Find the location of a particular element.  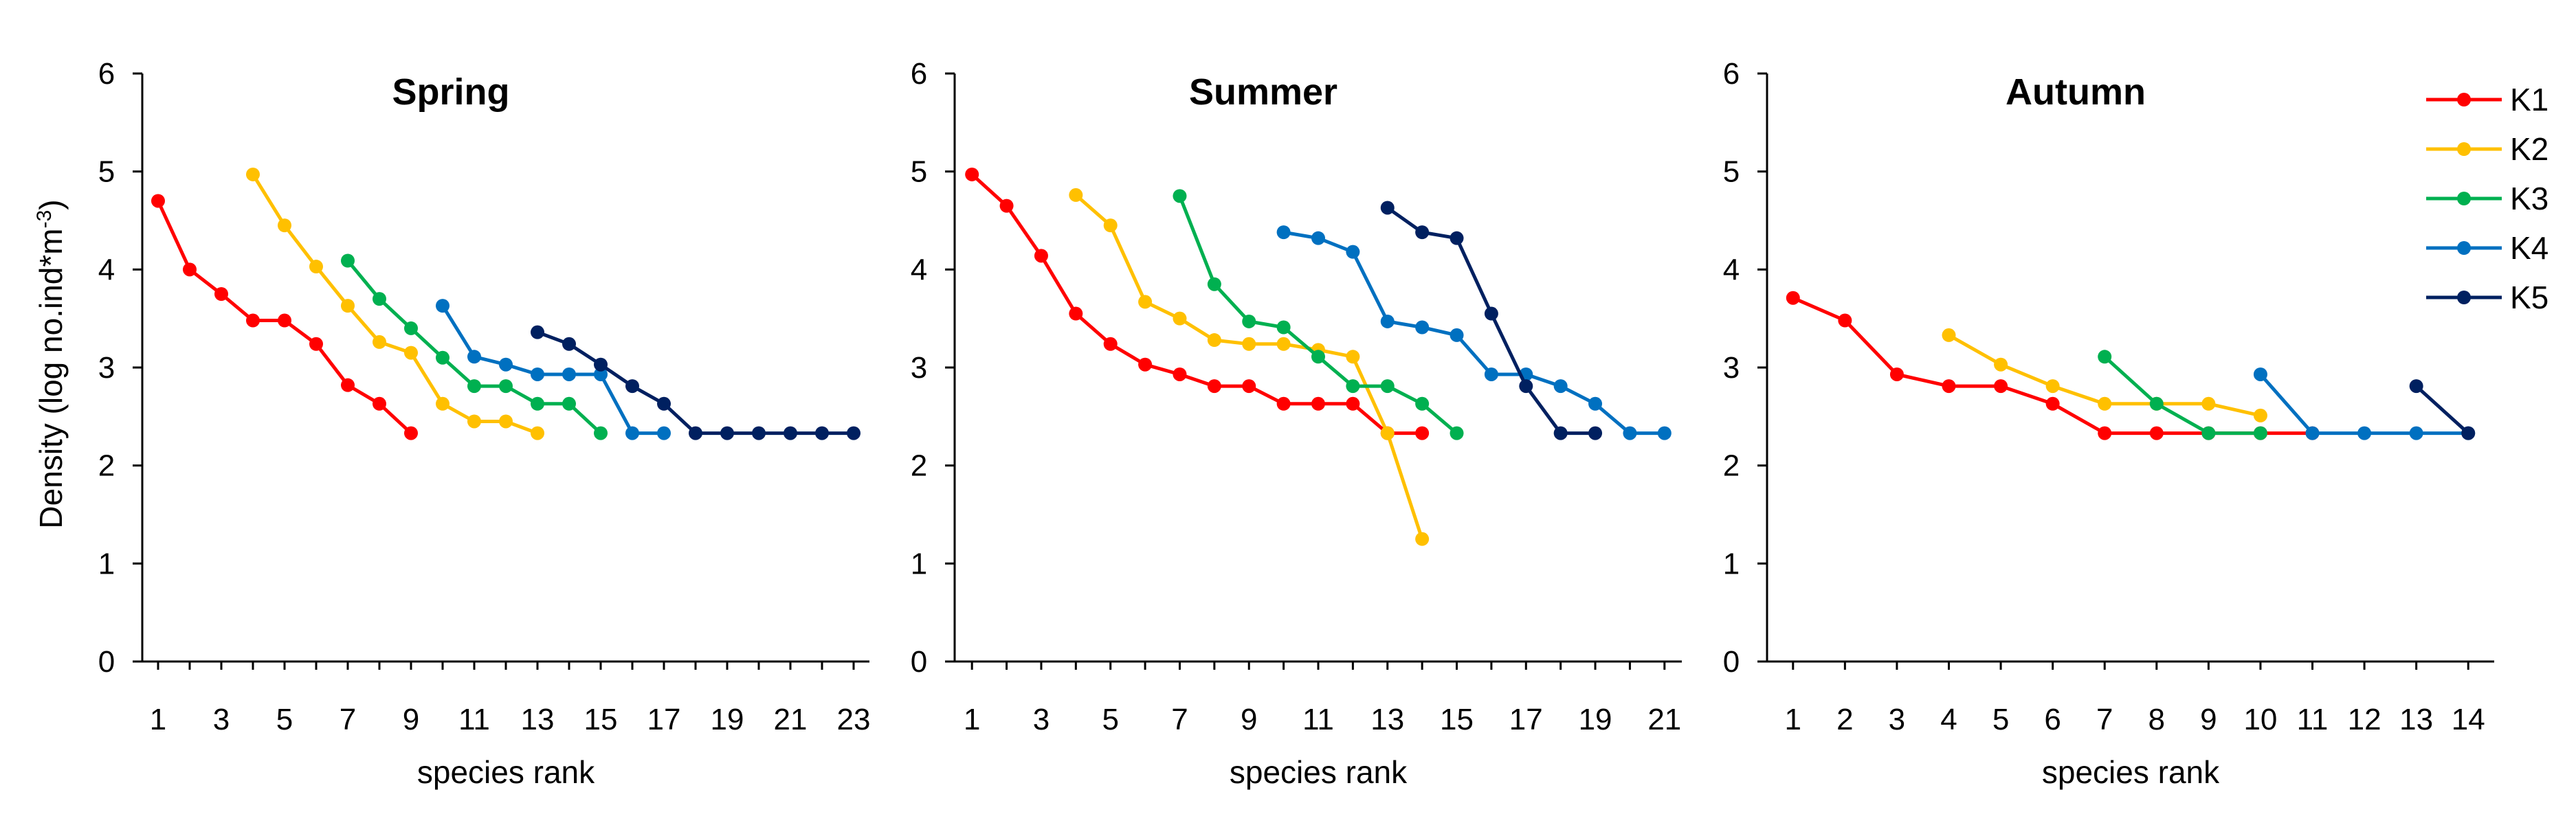

y-tick-label: 1 is located at coordinates (106, 563).